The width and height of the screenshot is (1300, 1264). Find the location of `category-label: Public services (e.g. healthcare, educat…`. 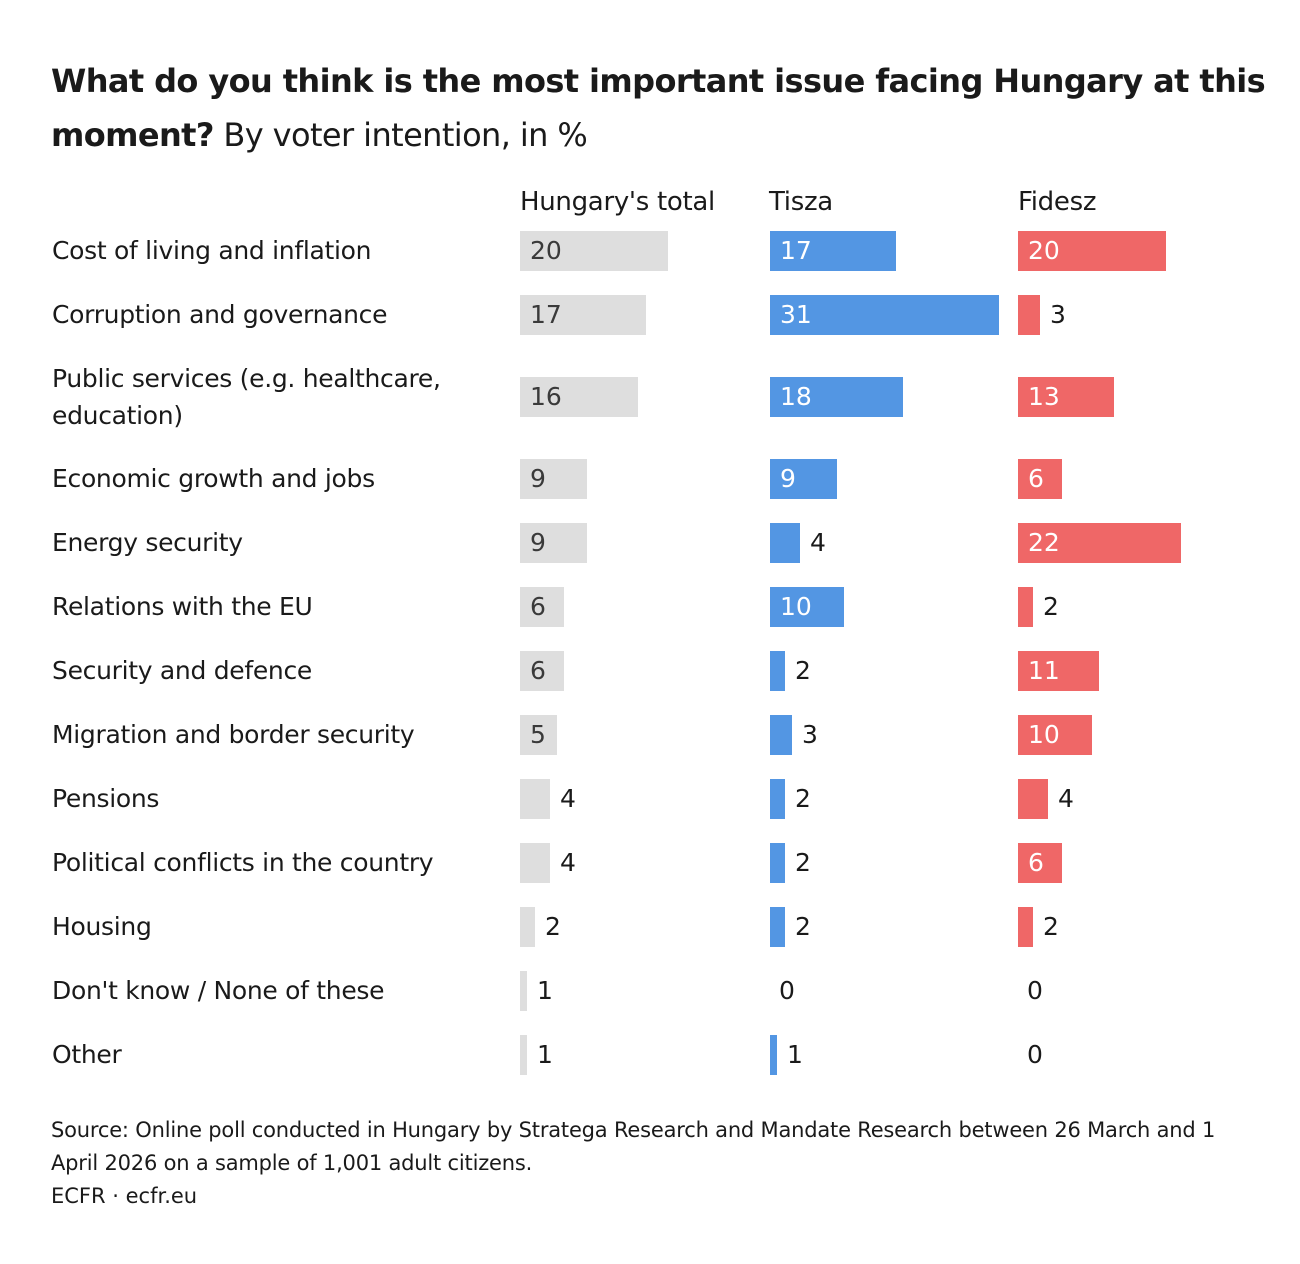

category-label: Public services (e.g. healthcare, educat… is located at coordinates (246, 397).